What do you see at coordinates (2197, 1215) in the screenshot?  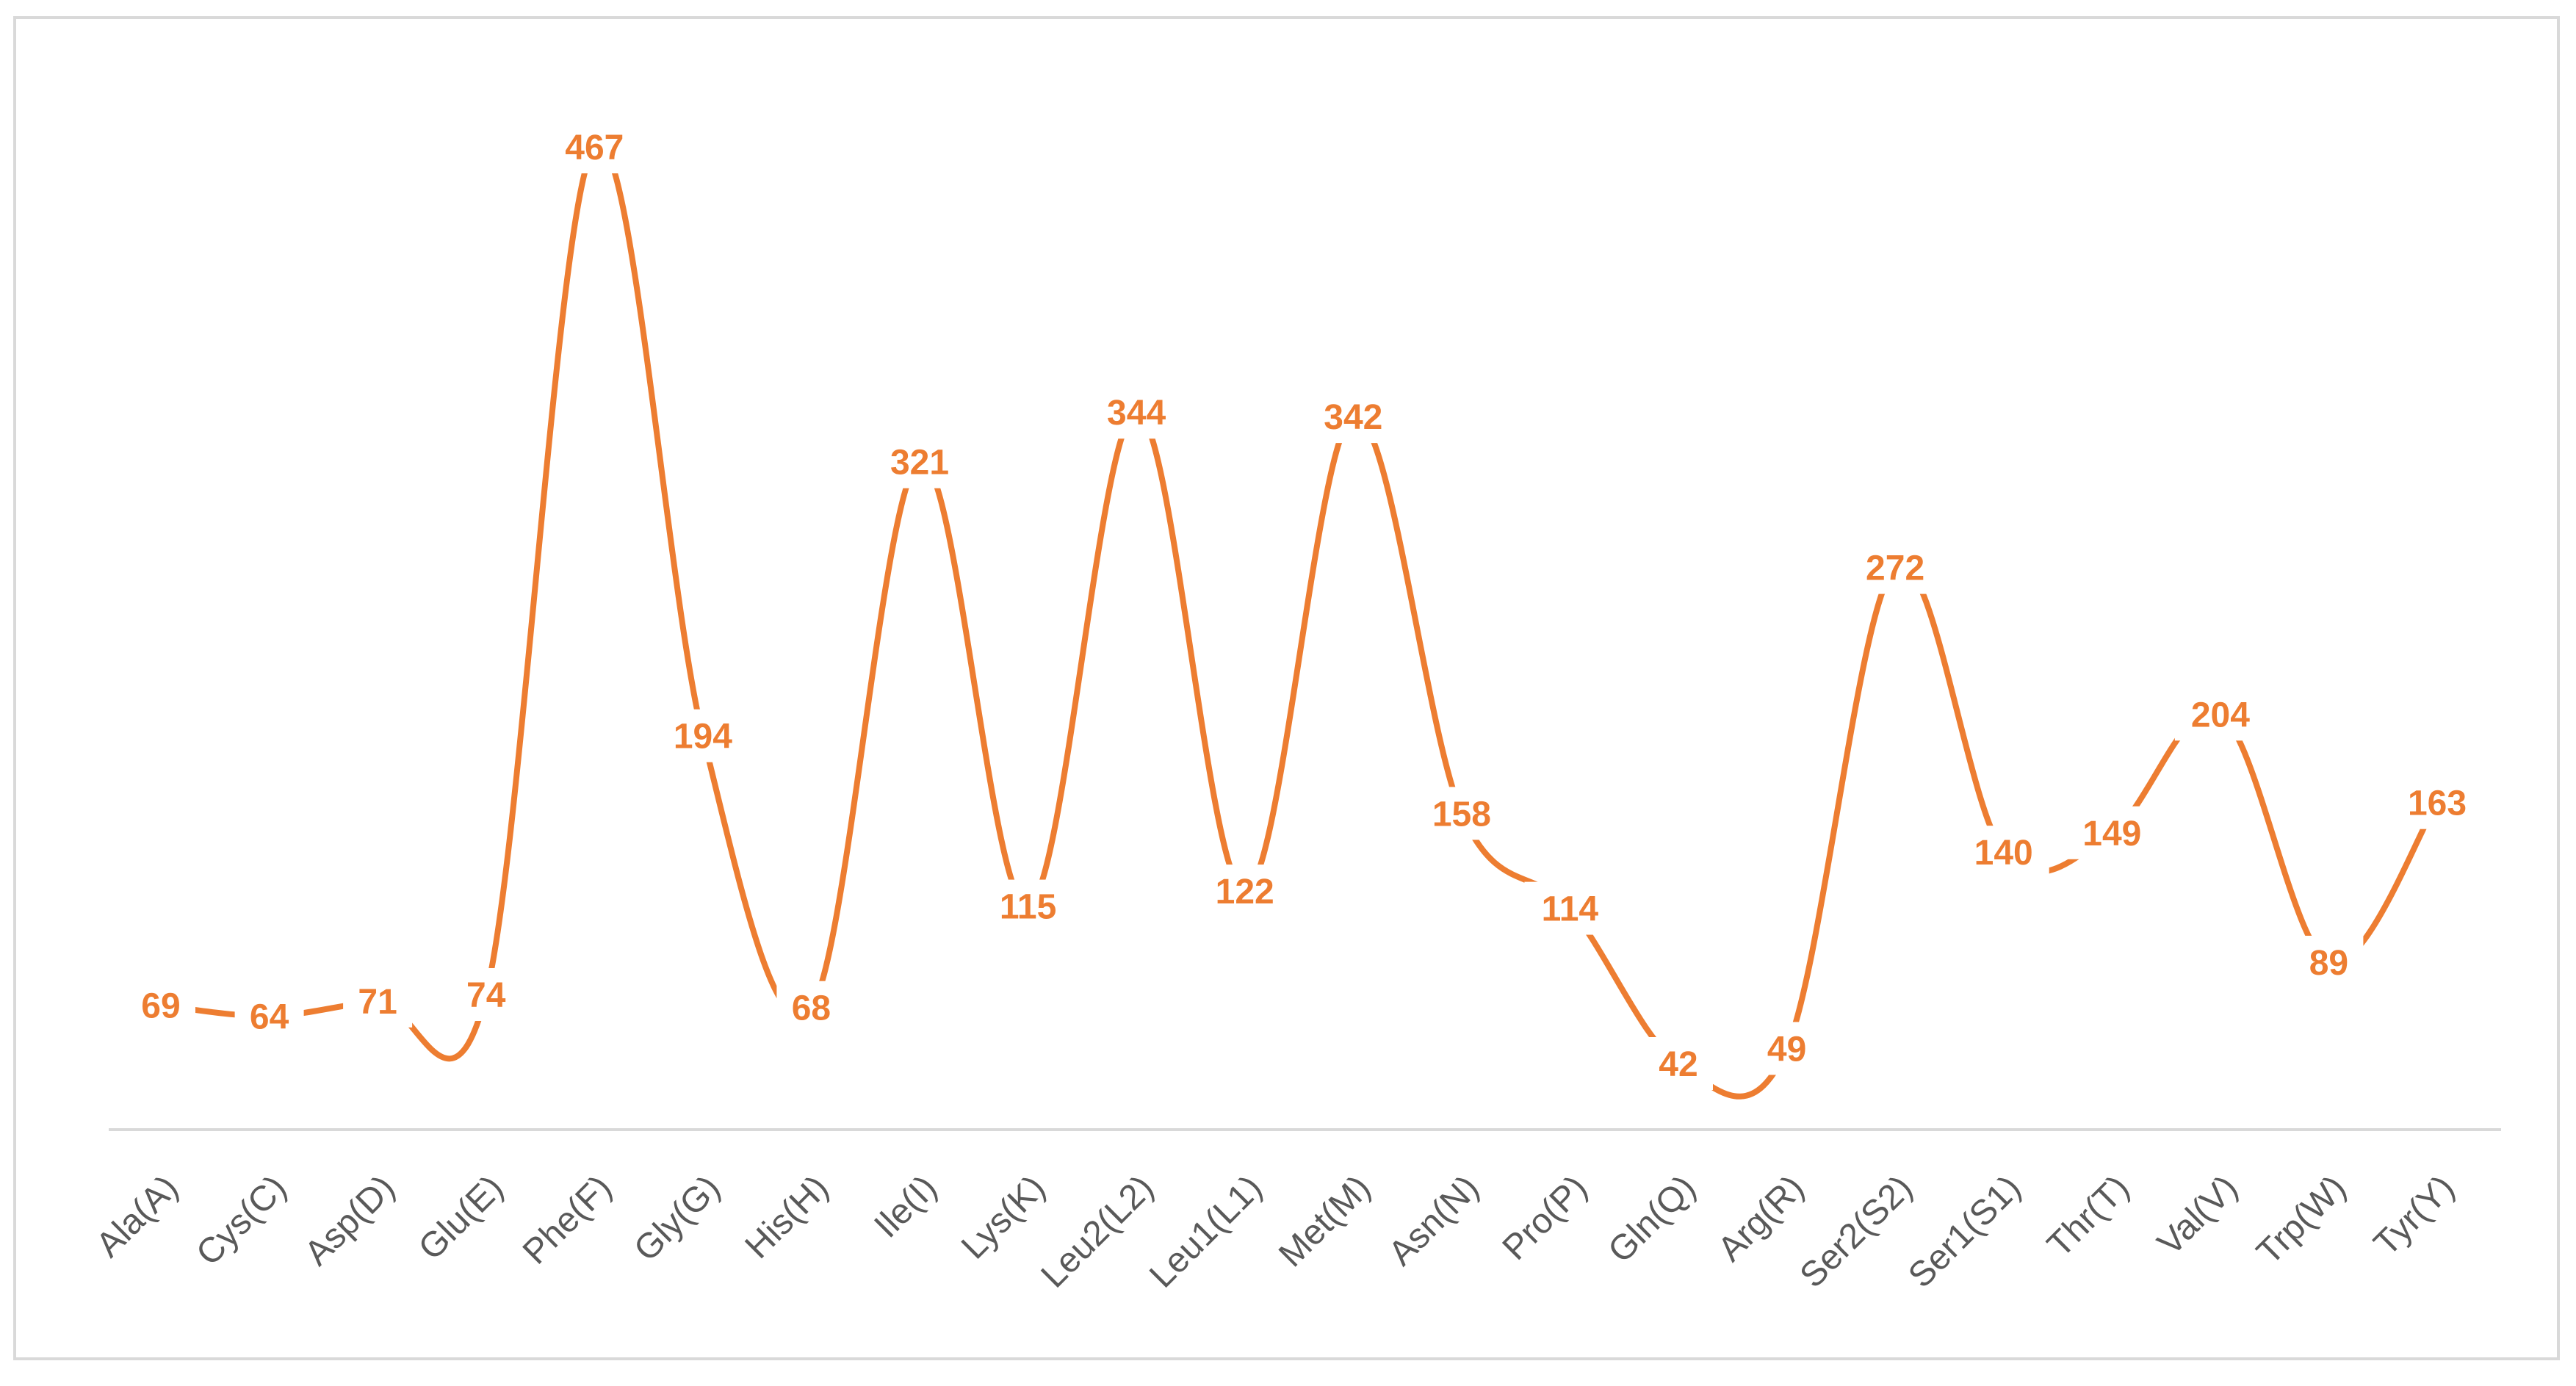 I see `x-tick-label: Val(V)` at bounding box center [2197, 1215].